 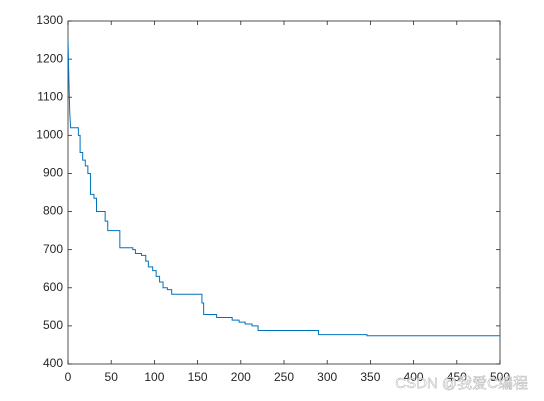 I want to click on y-tick-label: 700, so click(x=53, y=249).